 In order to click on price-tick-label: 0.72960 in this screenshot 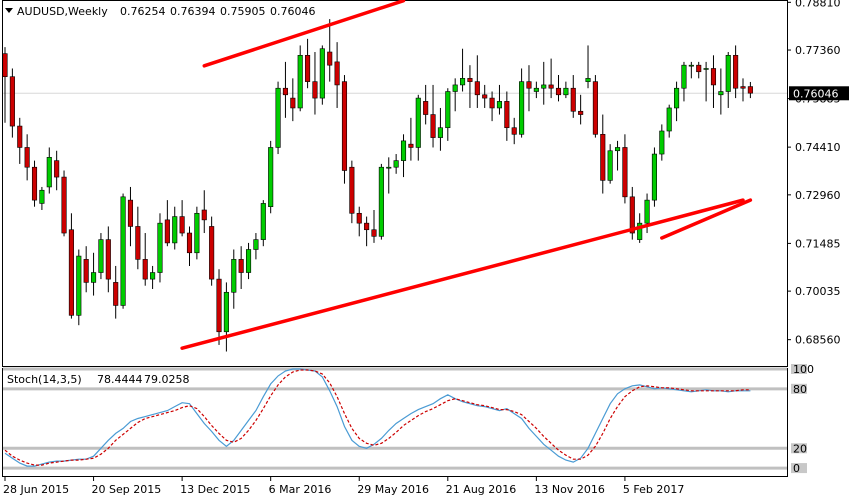, I will do `click(818, 195)`.